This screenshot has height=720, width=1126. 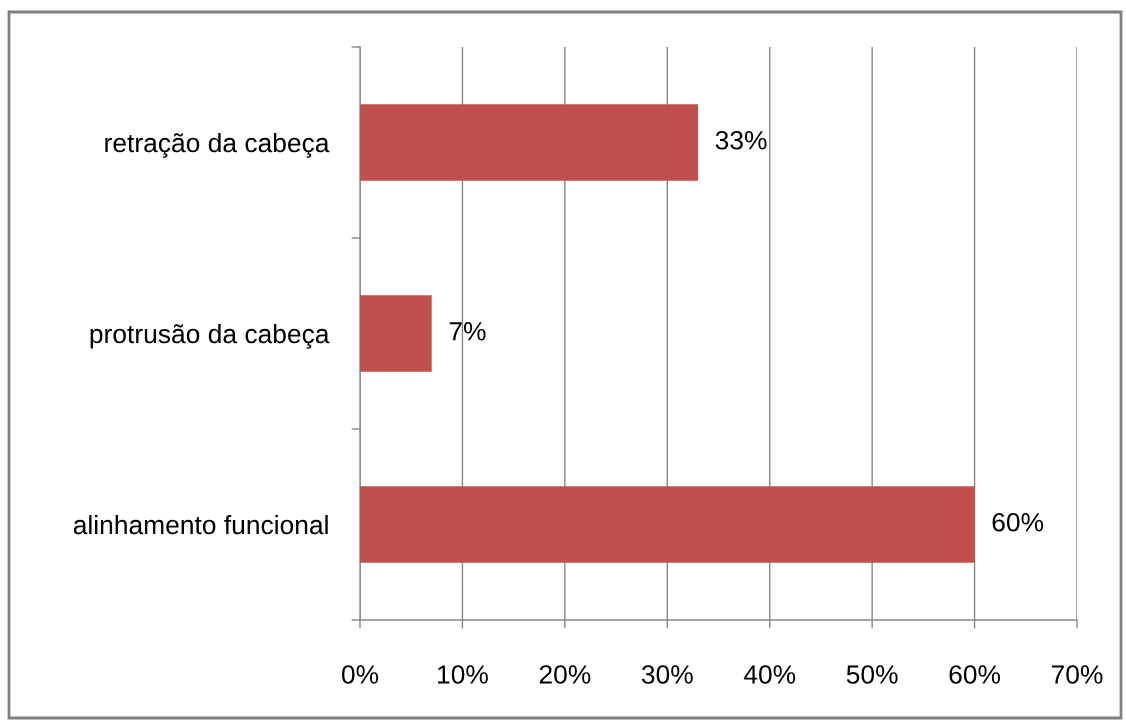 What do you see at coordinates (565, 674) in the screenshot?
I see `x-tick-label: 20%` at bounding box center [565, 674].